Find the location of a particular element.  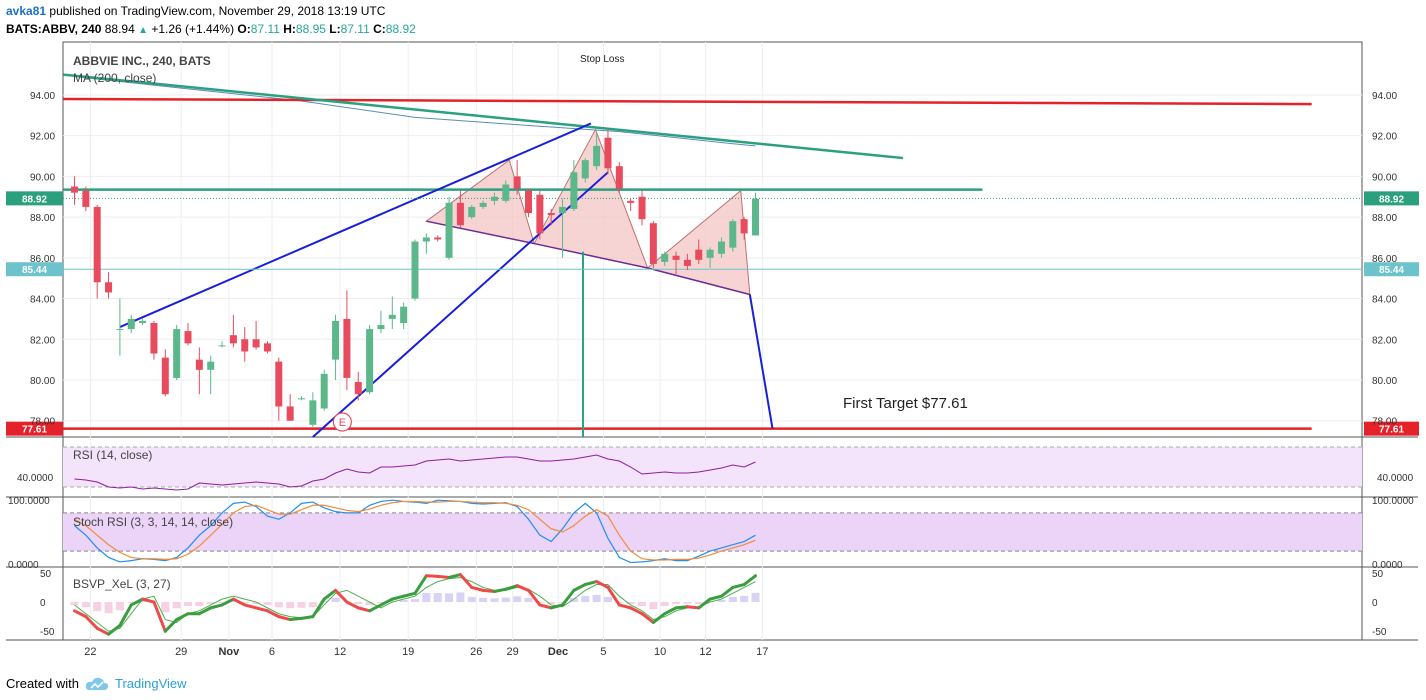

x-tick-label: 6 is located at coordinates (272, 652).